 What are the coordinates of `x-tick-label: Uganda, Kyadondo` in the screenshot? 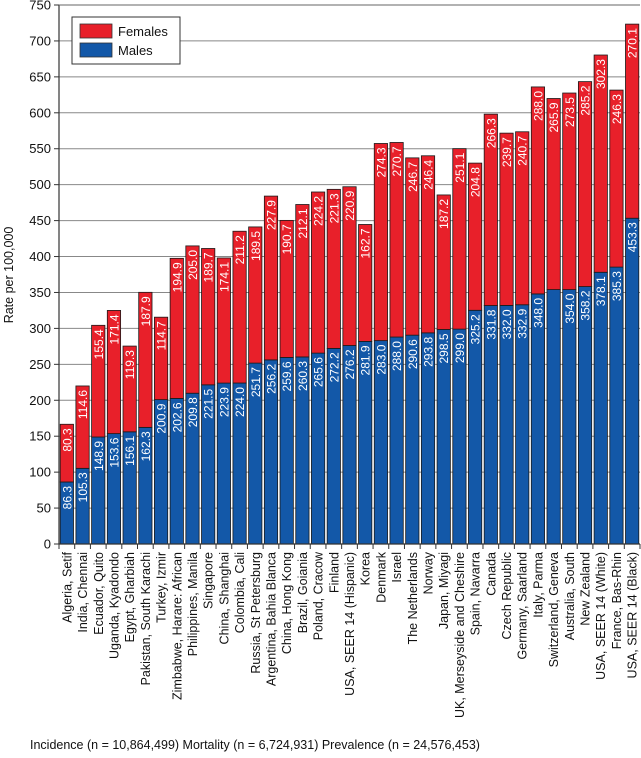 It's located at (114, 605).